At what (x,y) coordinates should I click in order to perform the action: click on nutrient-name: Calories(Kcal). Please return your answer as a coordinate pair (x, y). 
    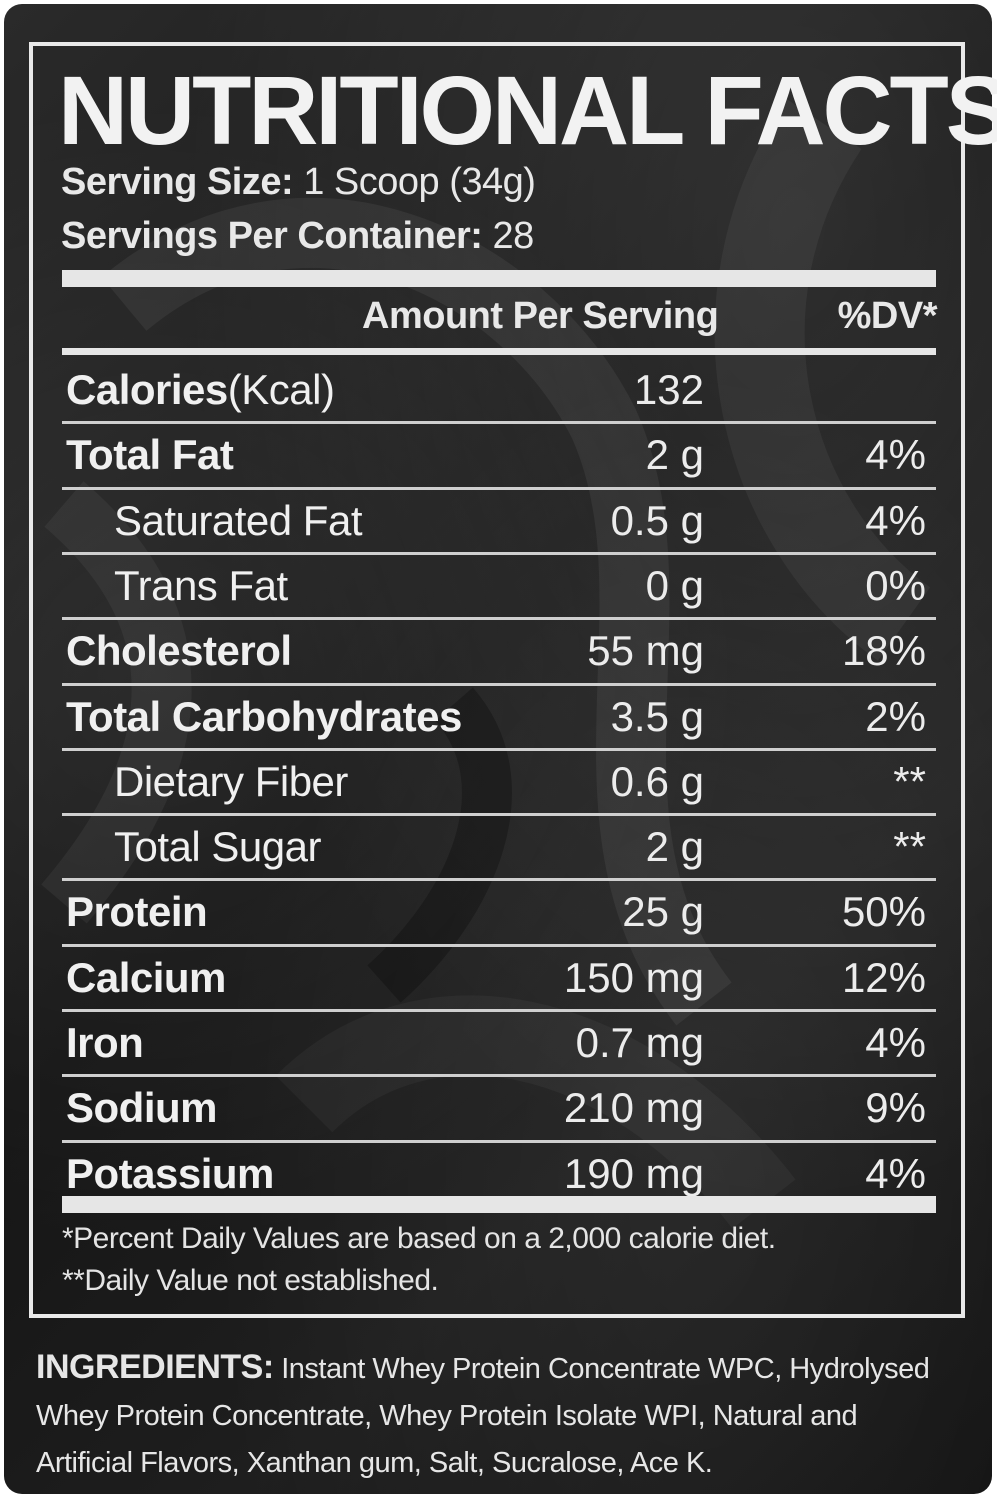
    Looking at the image, I should click on (200, 390).